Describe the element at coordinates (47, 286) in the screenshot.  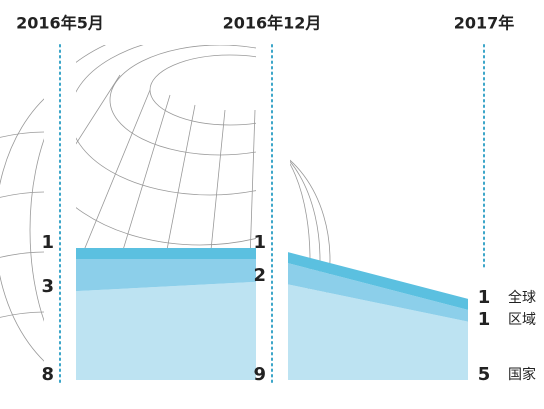
I see `value-label: 3` at that location.